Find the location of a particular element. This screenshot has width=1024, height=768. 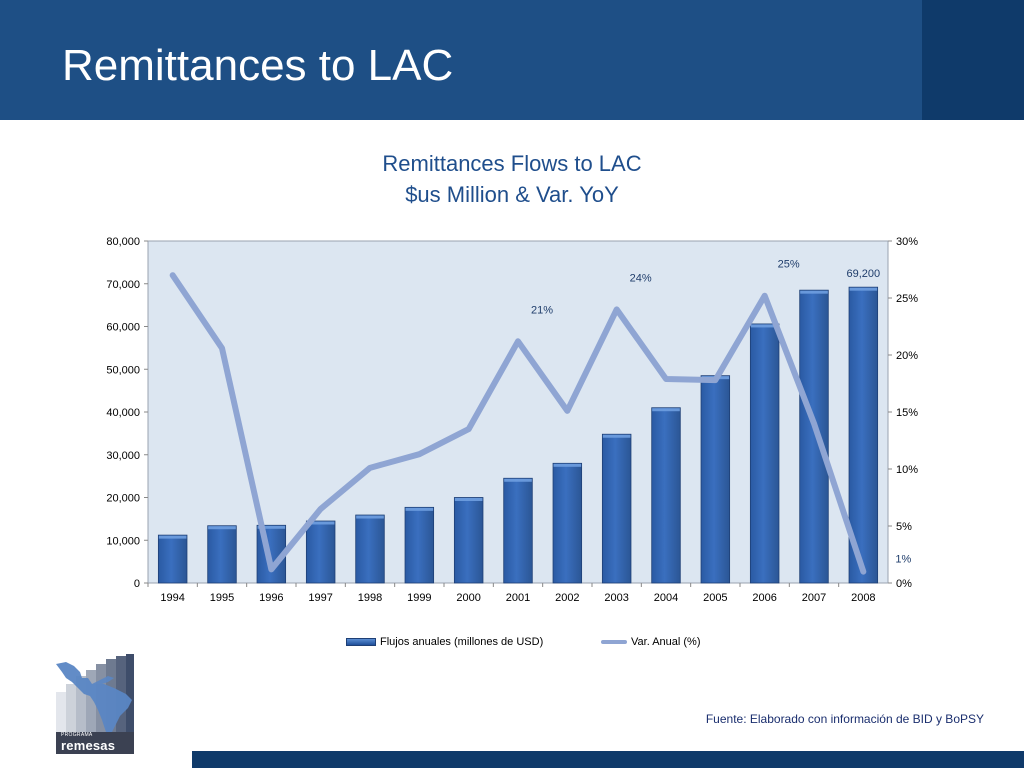

y-right-tick-label: 5% is located at coordinates (904, 527).